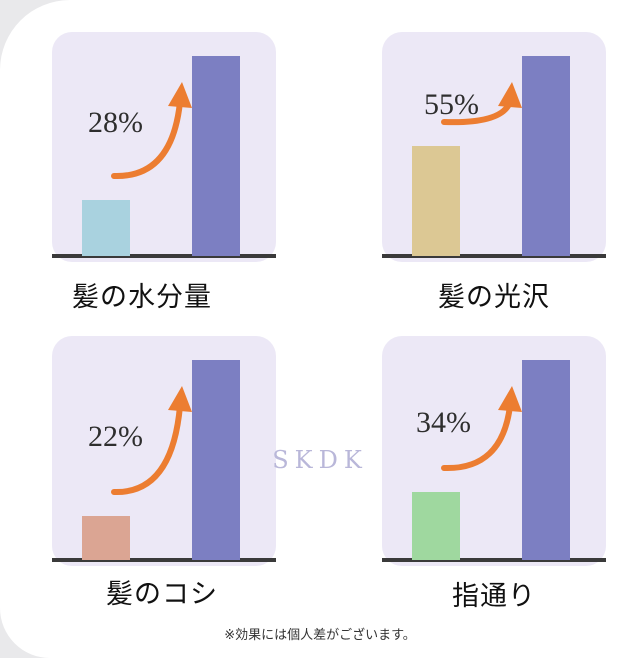  What do you see at coordinates (162, 594) in the screenshot?
I see `chart-label: 髪のコシ` at bounding box center [162, 594].